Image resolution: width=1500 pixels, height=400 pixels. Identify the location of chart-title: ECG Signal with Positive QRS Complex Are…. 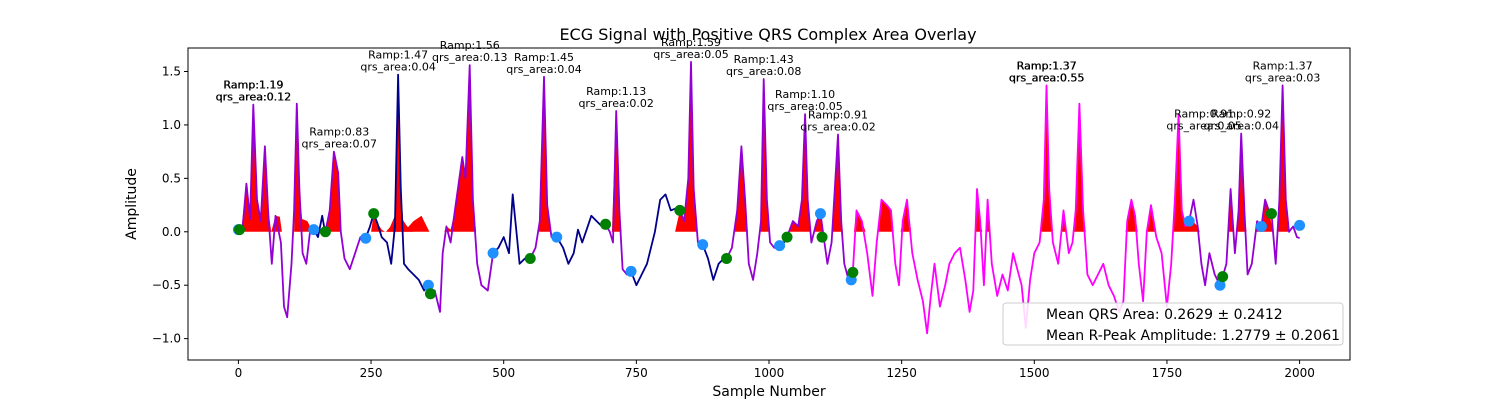
(767, 34).